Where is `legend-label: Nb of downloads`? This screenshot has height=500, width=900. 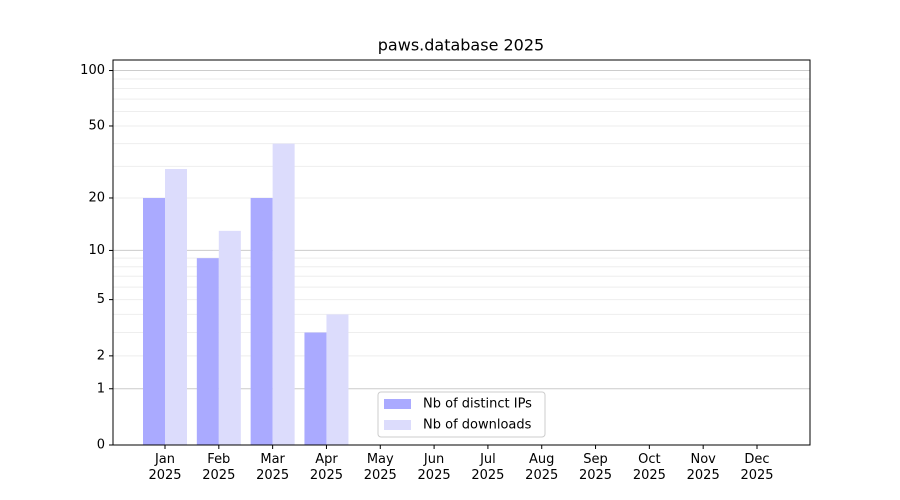
legend-label: Nb of downloads is located at coordinates (477, 425).